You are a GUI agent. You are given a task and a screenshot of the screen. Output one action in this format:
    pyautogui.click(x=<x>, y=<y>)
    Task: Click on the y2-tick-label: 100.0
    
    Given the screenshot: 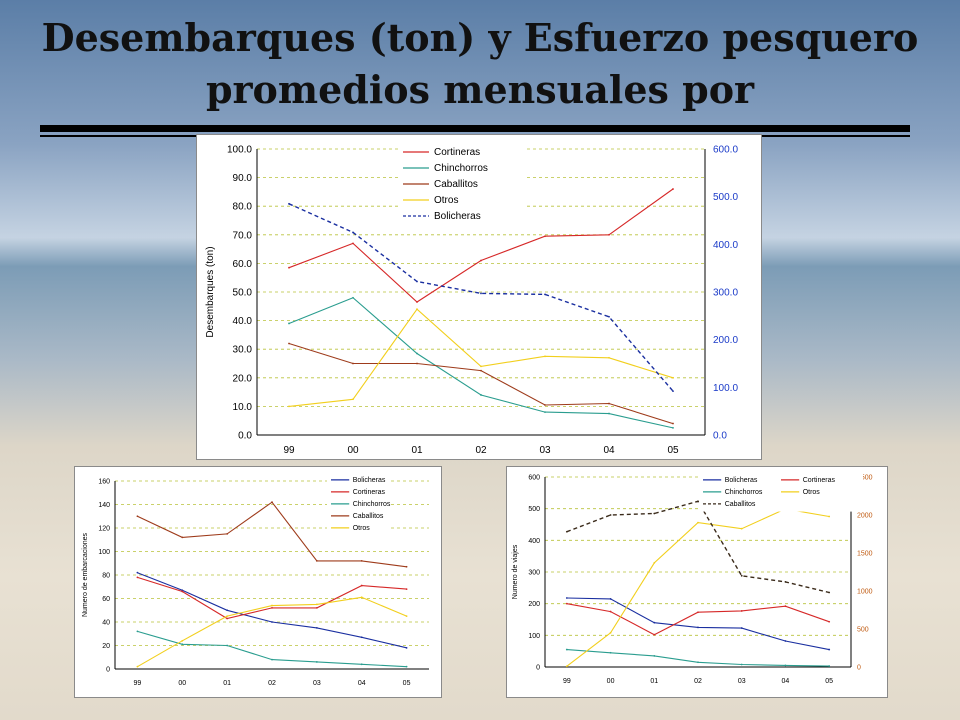 What is the action you would take?
    pyautogui.click(x=725, y=388)
    